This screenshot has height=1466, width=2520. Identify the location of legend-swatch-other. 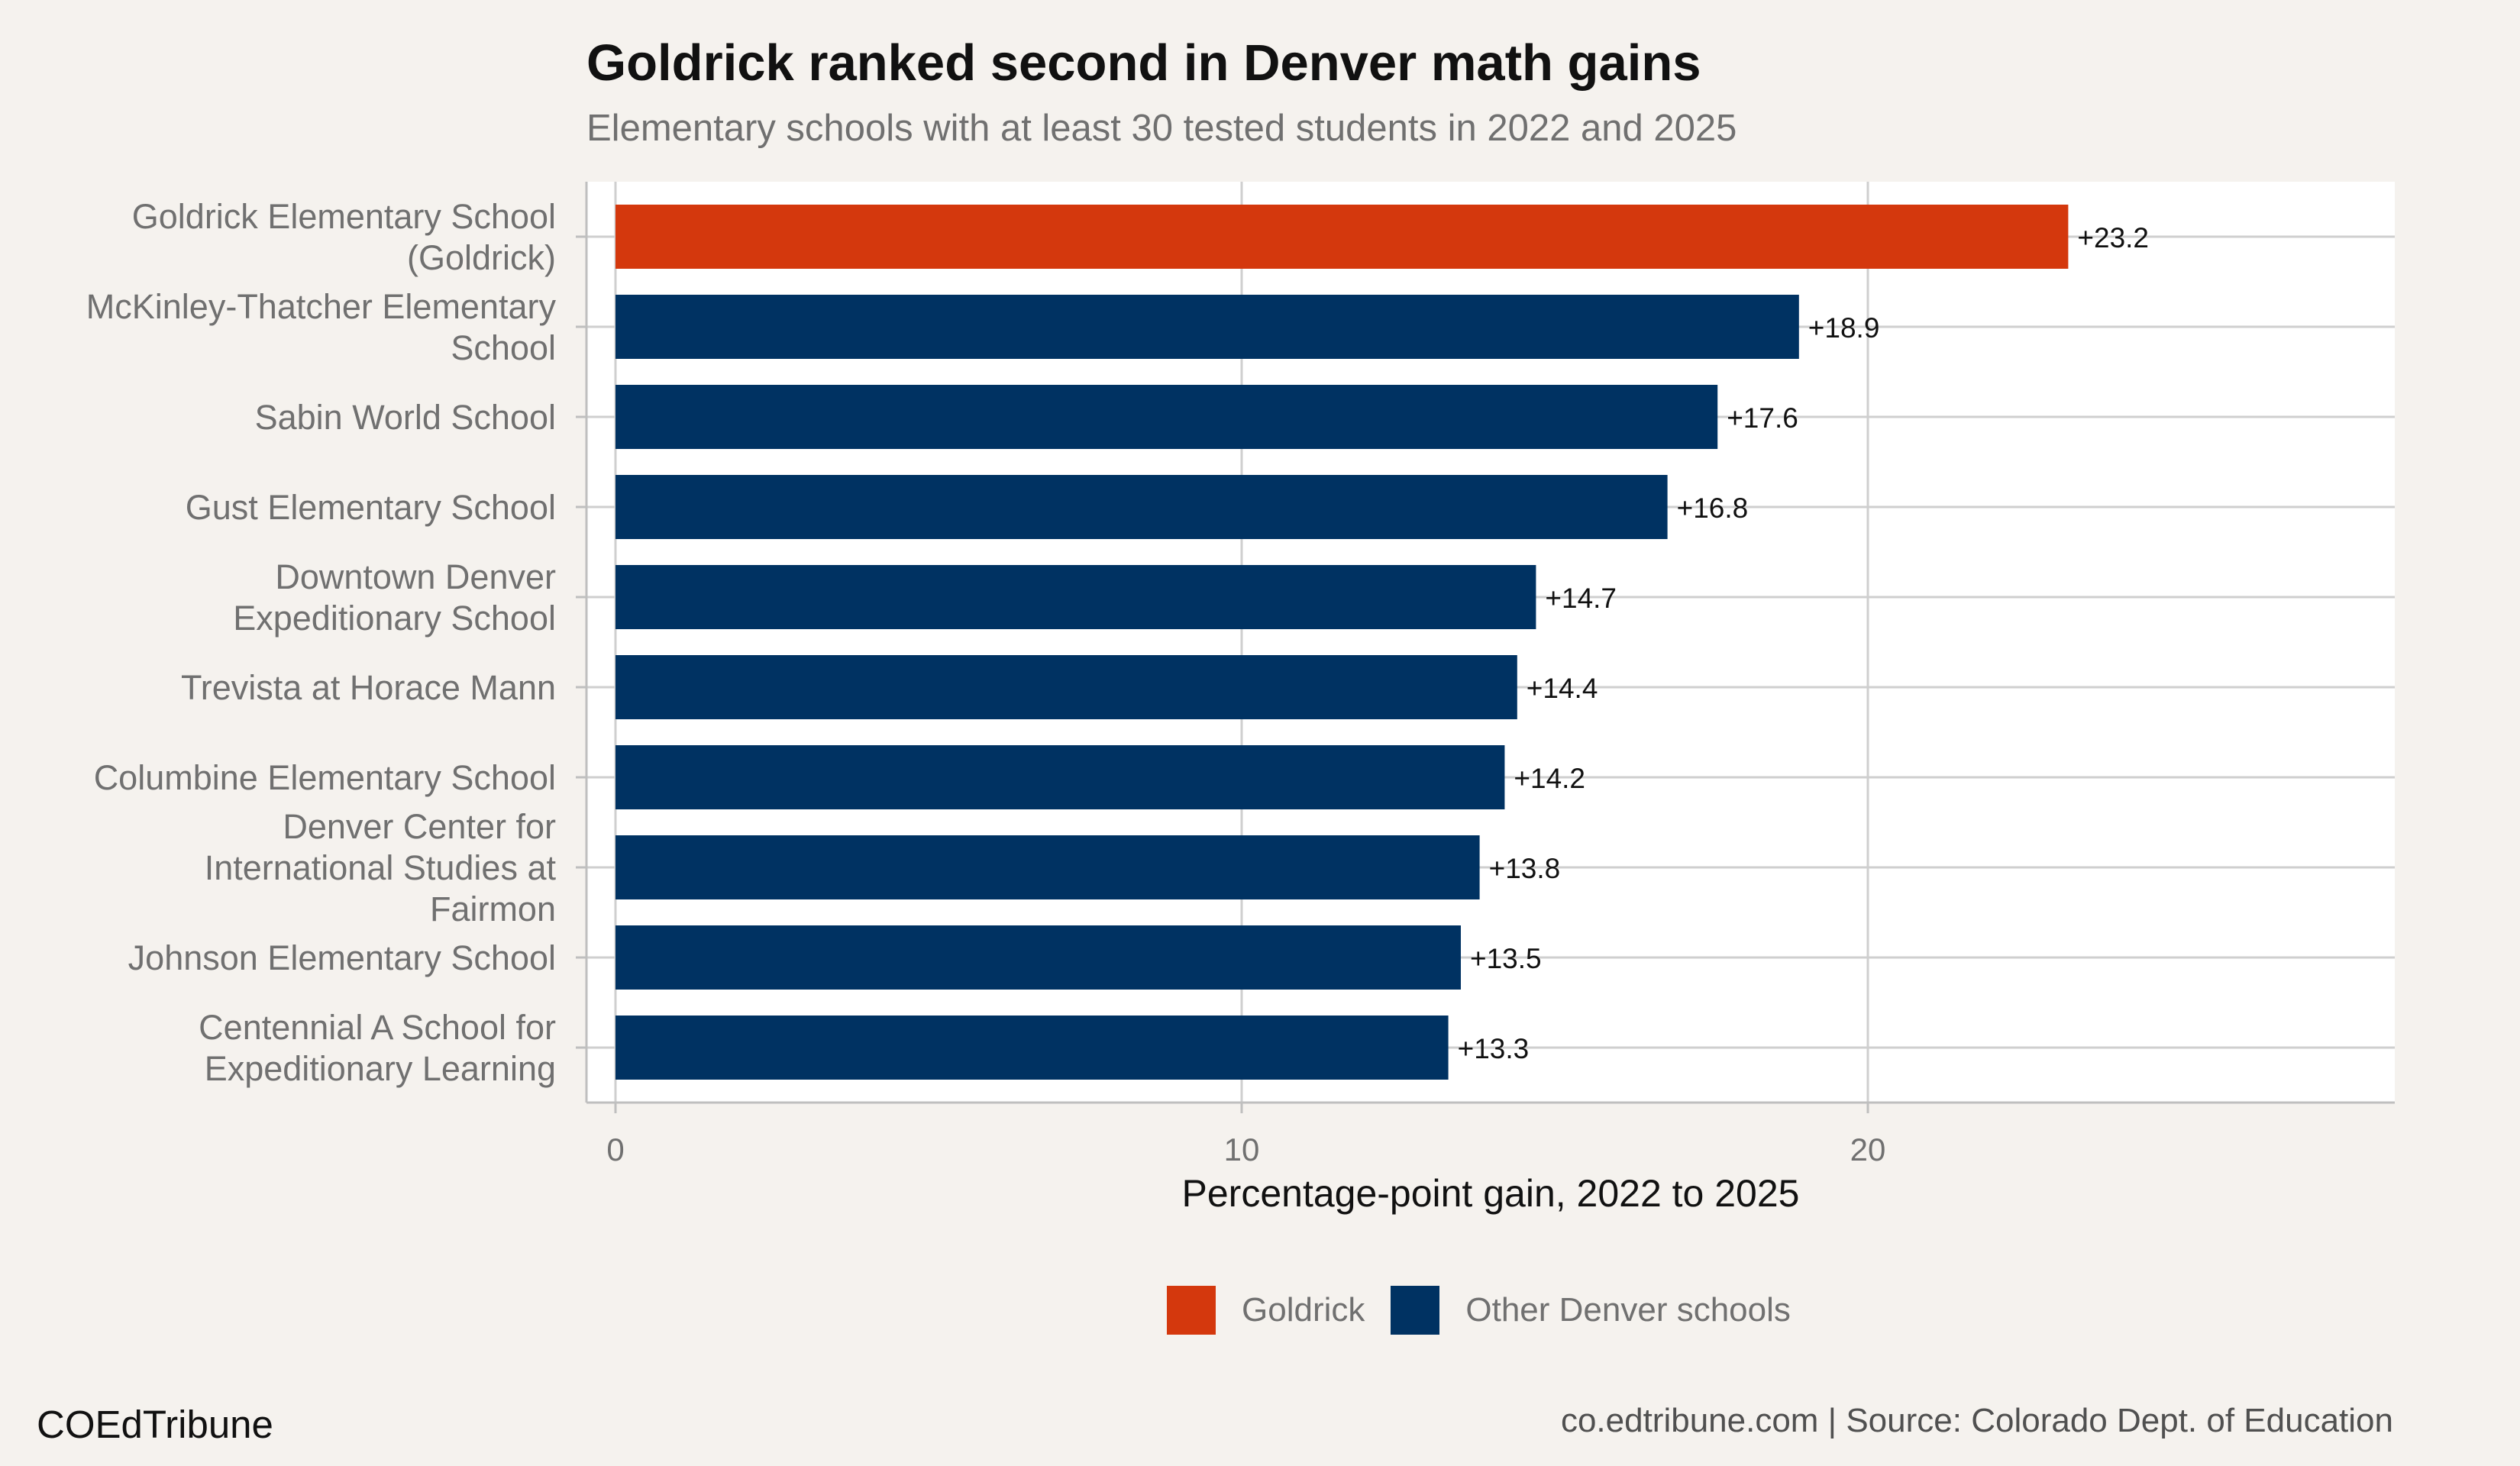
(1415, 1311).